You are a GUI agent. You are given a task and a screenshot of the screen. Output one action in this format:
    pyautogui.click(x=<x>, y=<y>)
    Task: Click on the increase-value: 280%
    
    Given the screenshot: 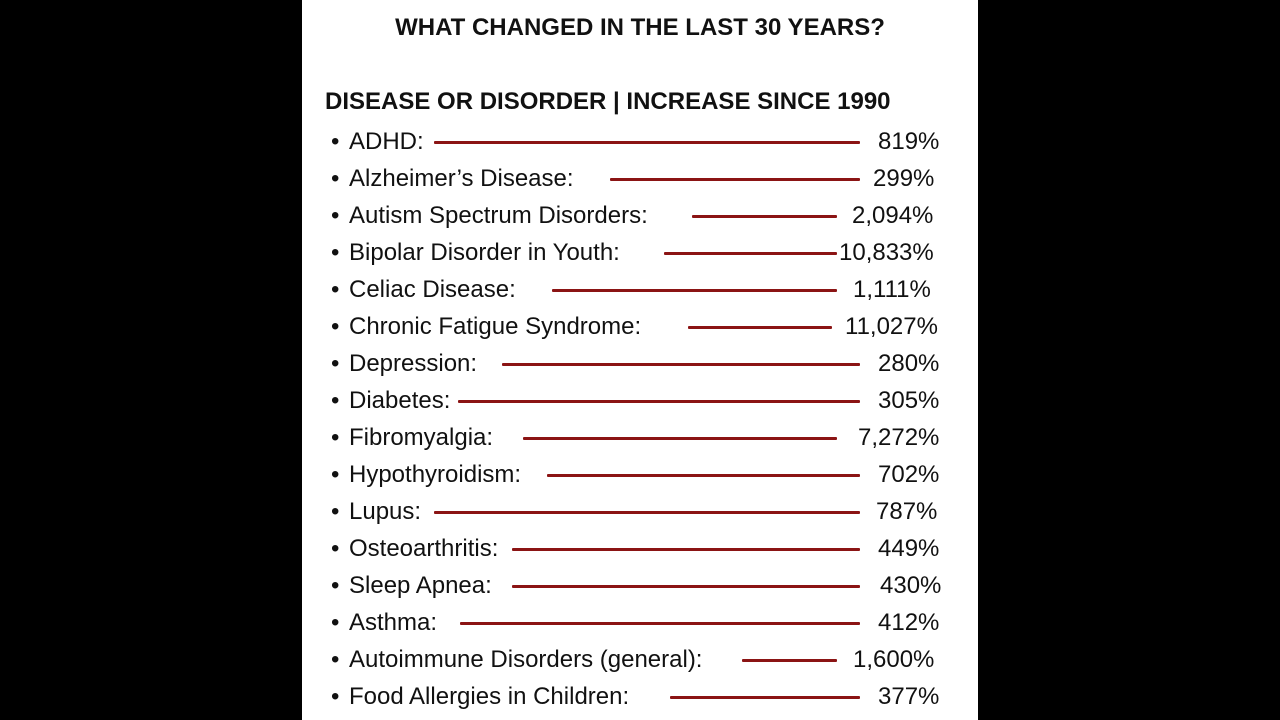 What is the action you would take?
    pyautogui.click(x=909, y=363)
    